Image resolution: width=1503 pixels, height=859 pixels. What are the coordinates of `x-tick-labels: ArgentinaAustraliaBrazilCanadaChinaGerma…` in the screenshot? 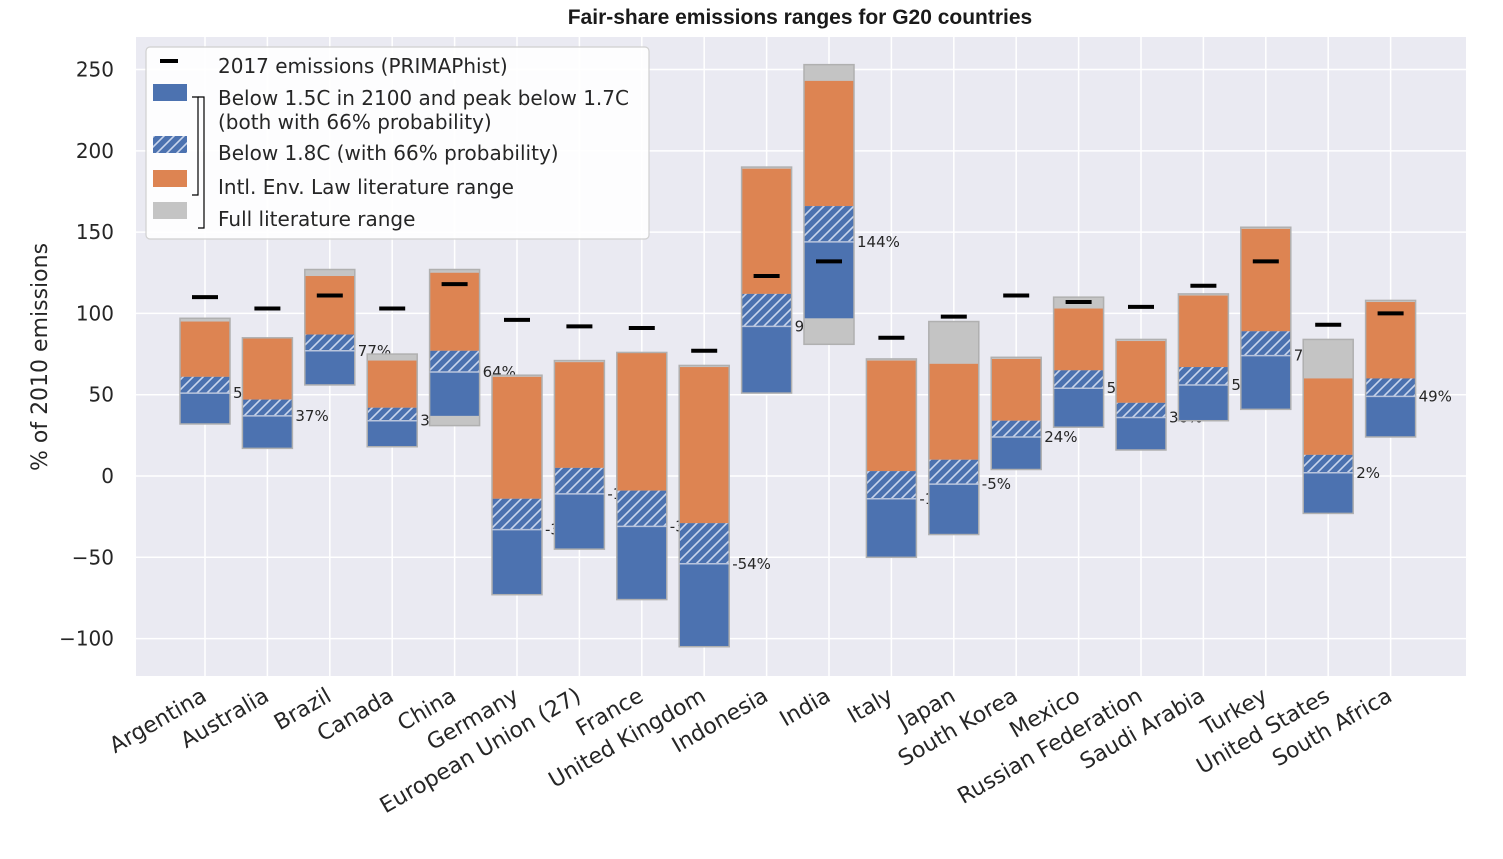 It's located at (751, 751).